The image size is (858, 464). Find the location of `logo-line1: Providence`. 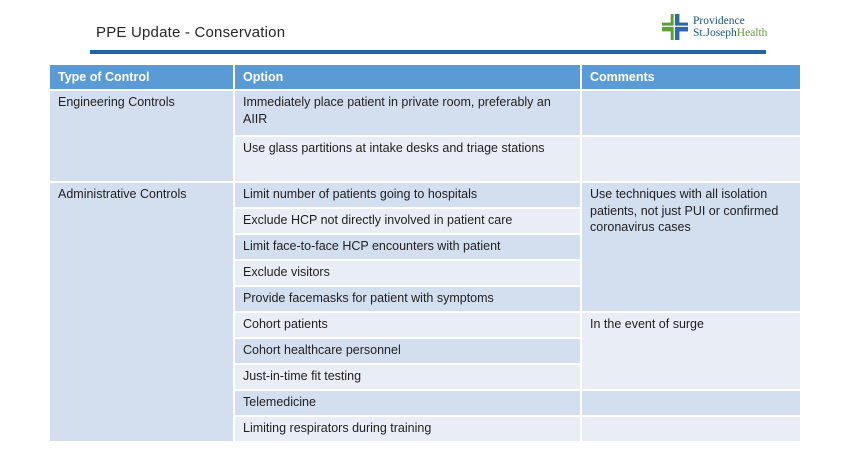

logo-line1: Providence is located at coordinates (719, 21).